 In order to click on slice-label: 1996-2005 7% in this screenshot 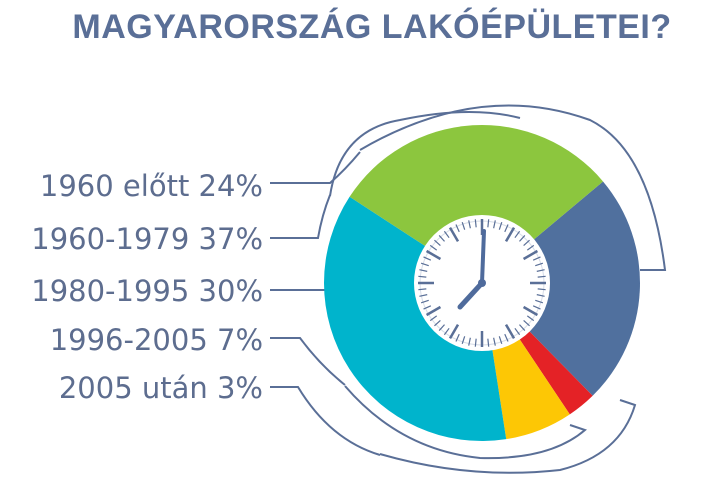, I will do `click(156, 340)`.